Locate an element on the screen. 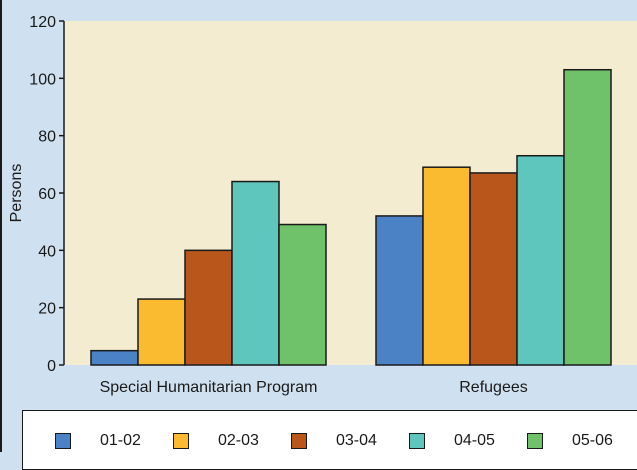  legend-label: 05-06 is located at coordinates (592, 440).